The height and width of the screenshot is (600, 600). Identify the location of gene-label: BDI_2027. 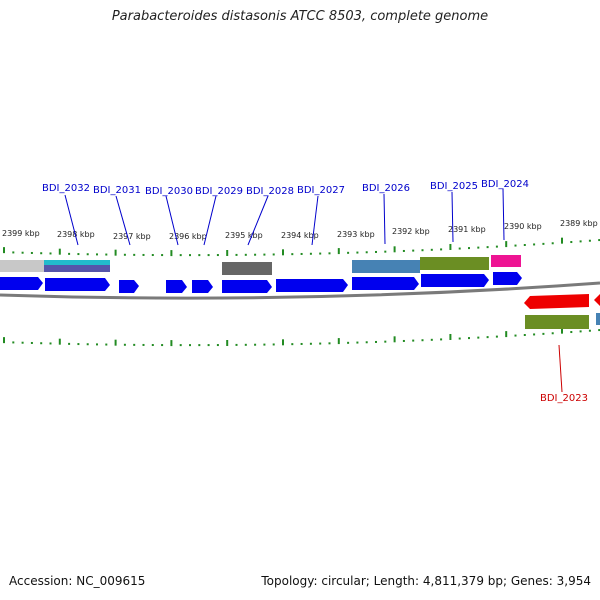
(321, 190).